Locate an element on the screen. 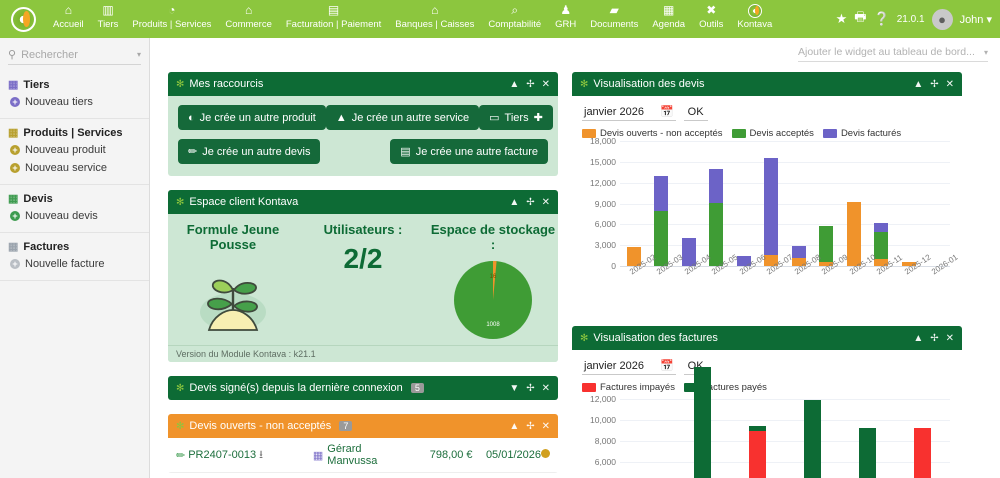 This screenshot has width=1000, height=478. factures-chart-month-input: janvier 2026 📅 is located at coordinates (629, 366).